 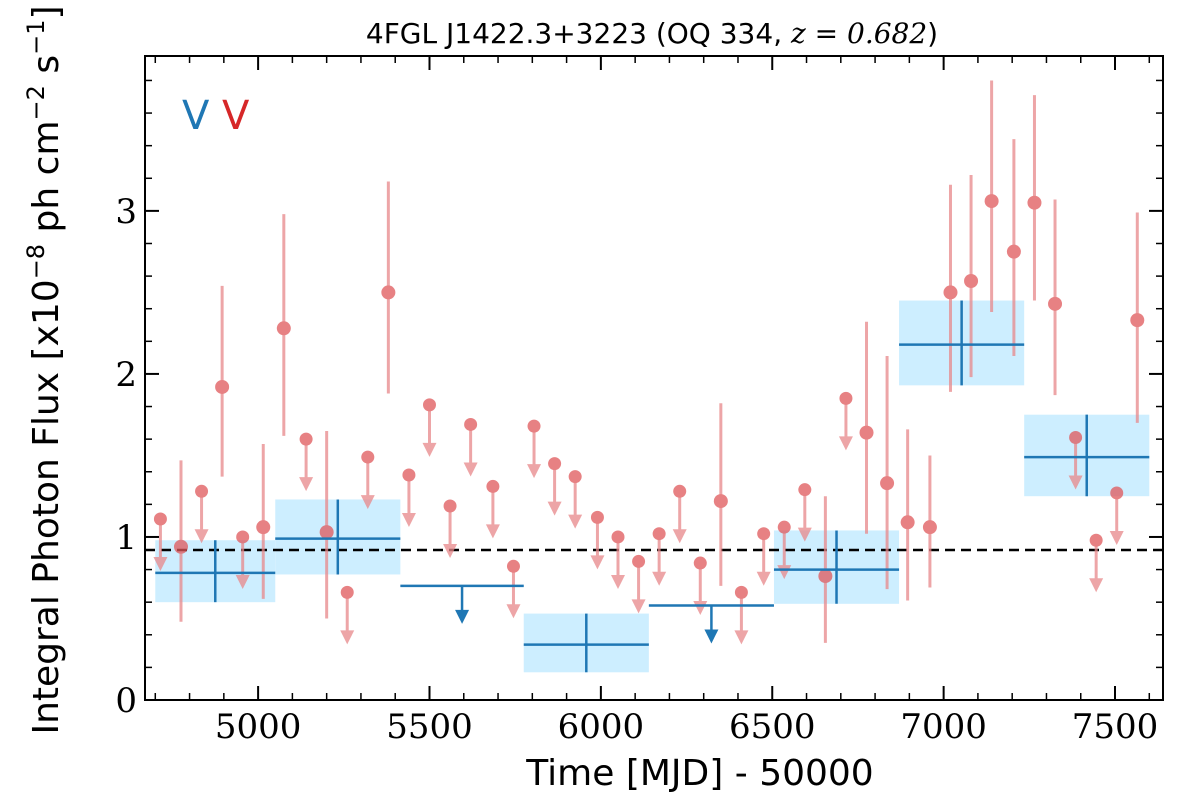 What do you see at coordinates (772, 727) in the screenshot?
I see `x-tick-label-3: 6500` at bounding box center [772, 727].